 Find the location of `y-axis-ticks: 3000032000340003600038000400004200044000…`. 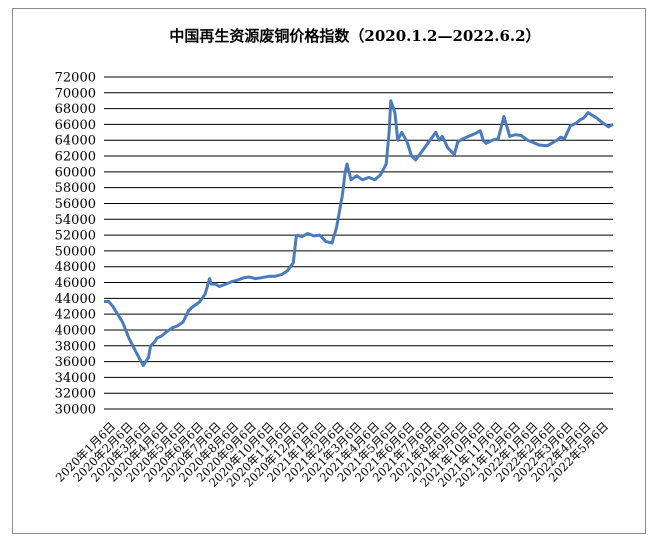

y-axis-ticks: 3000032000340003600038000400004200044000… is located at coordinates (75, 244).